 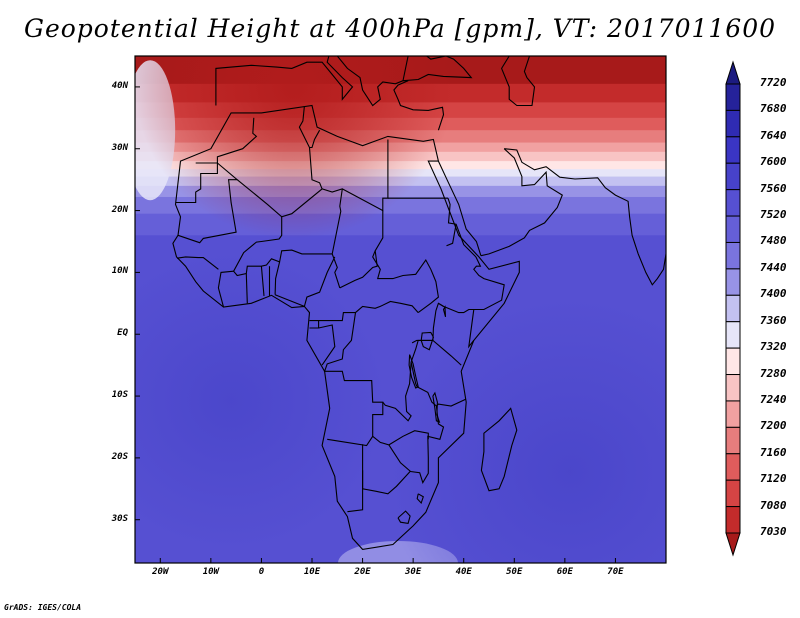 I want to click on colorbar-label: 7520, so click(x=773, y=215).